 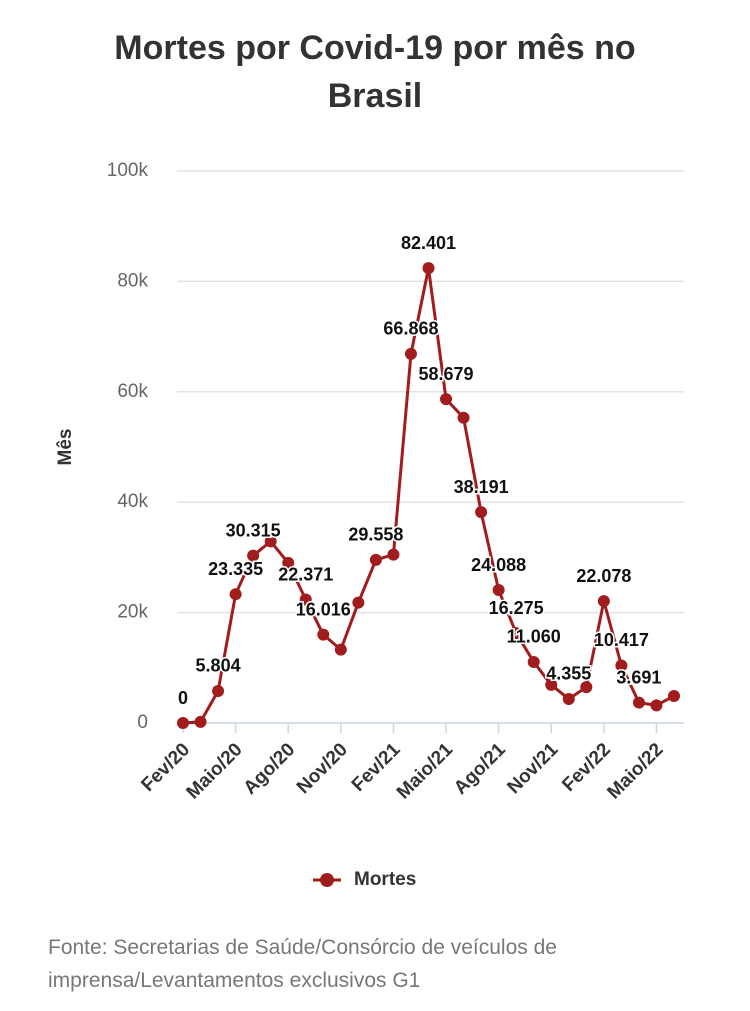 I want to click on x-tick-label: Nov/20, so click(x=322, y=768).